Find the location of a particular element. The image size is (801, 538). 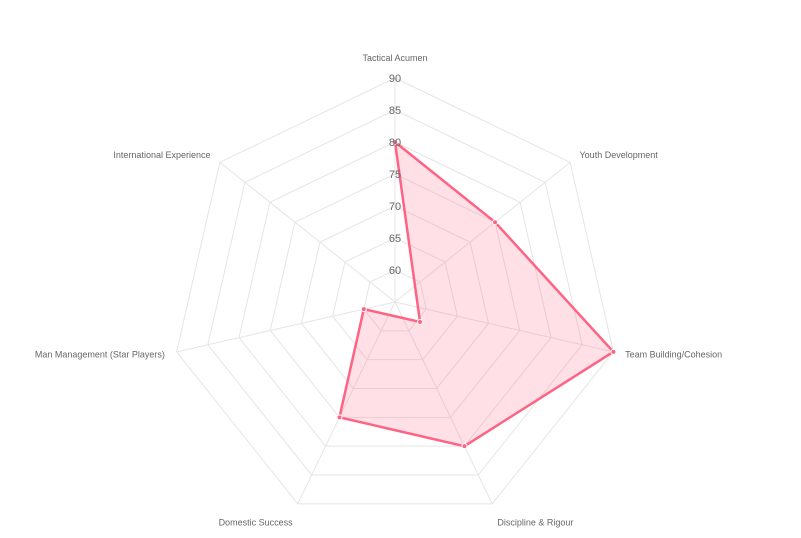

axis-label-5: Man Management (Star Players) is located at coordinates (100, 355).